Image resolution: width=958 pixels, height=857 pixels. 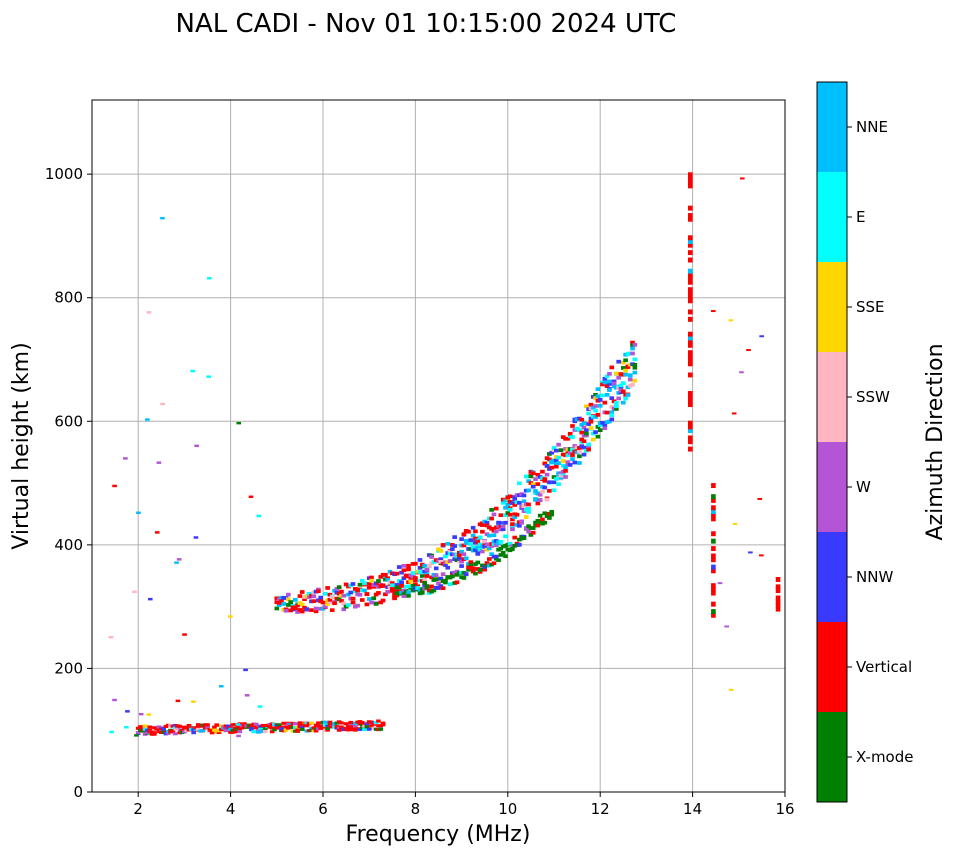 I want to click on colorbar-label: E, so click(x=860, y=217).